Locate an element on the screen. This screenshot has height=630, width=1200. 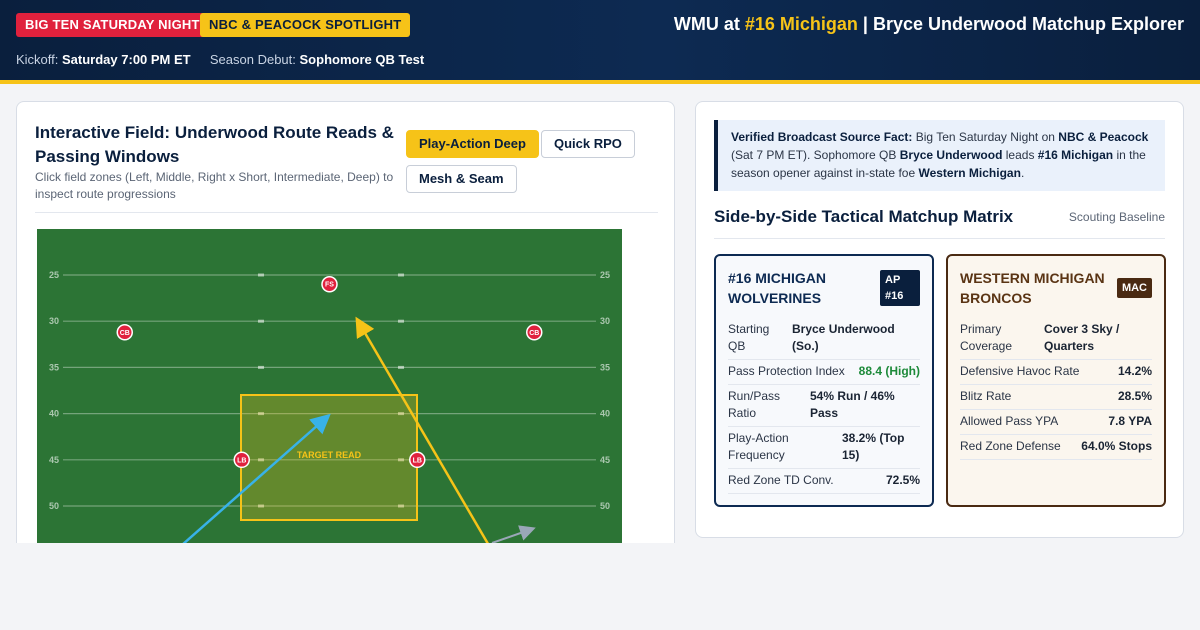
stat-value: 88.4 (High) is located at coordinates (889, 371).